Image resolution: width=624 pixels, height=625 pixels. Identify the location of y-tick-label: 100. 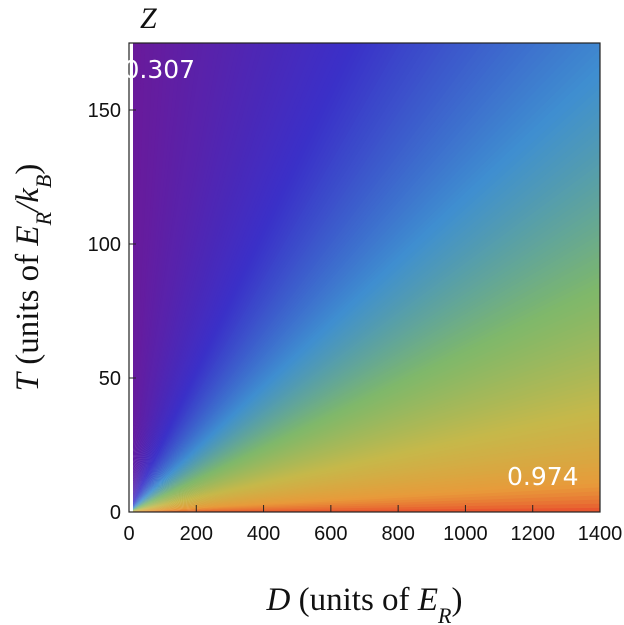
(104, 245).